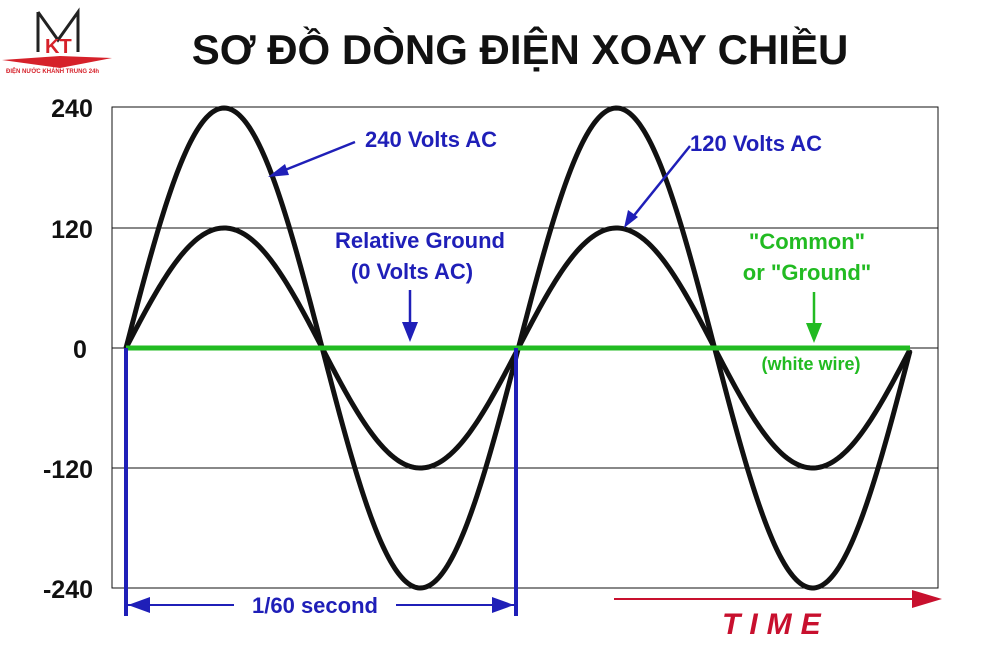 The height and width of the screenshot is (650, 995). What do you see at coordinates (661, 182) in the screenshot?
I see `annotation-120v-arrow` at bounding box center [661, 182].